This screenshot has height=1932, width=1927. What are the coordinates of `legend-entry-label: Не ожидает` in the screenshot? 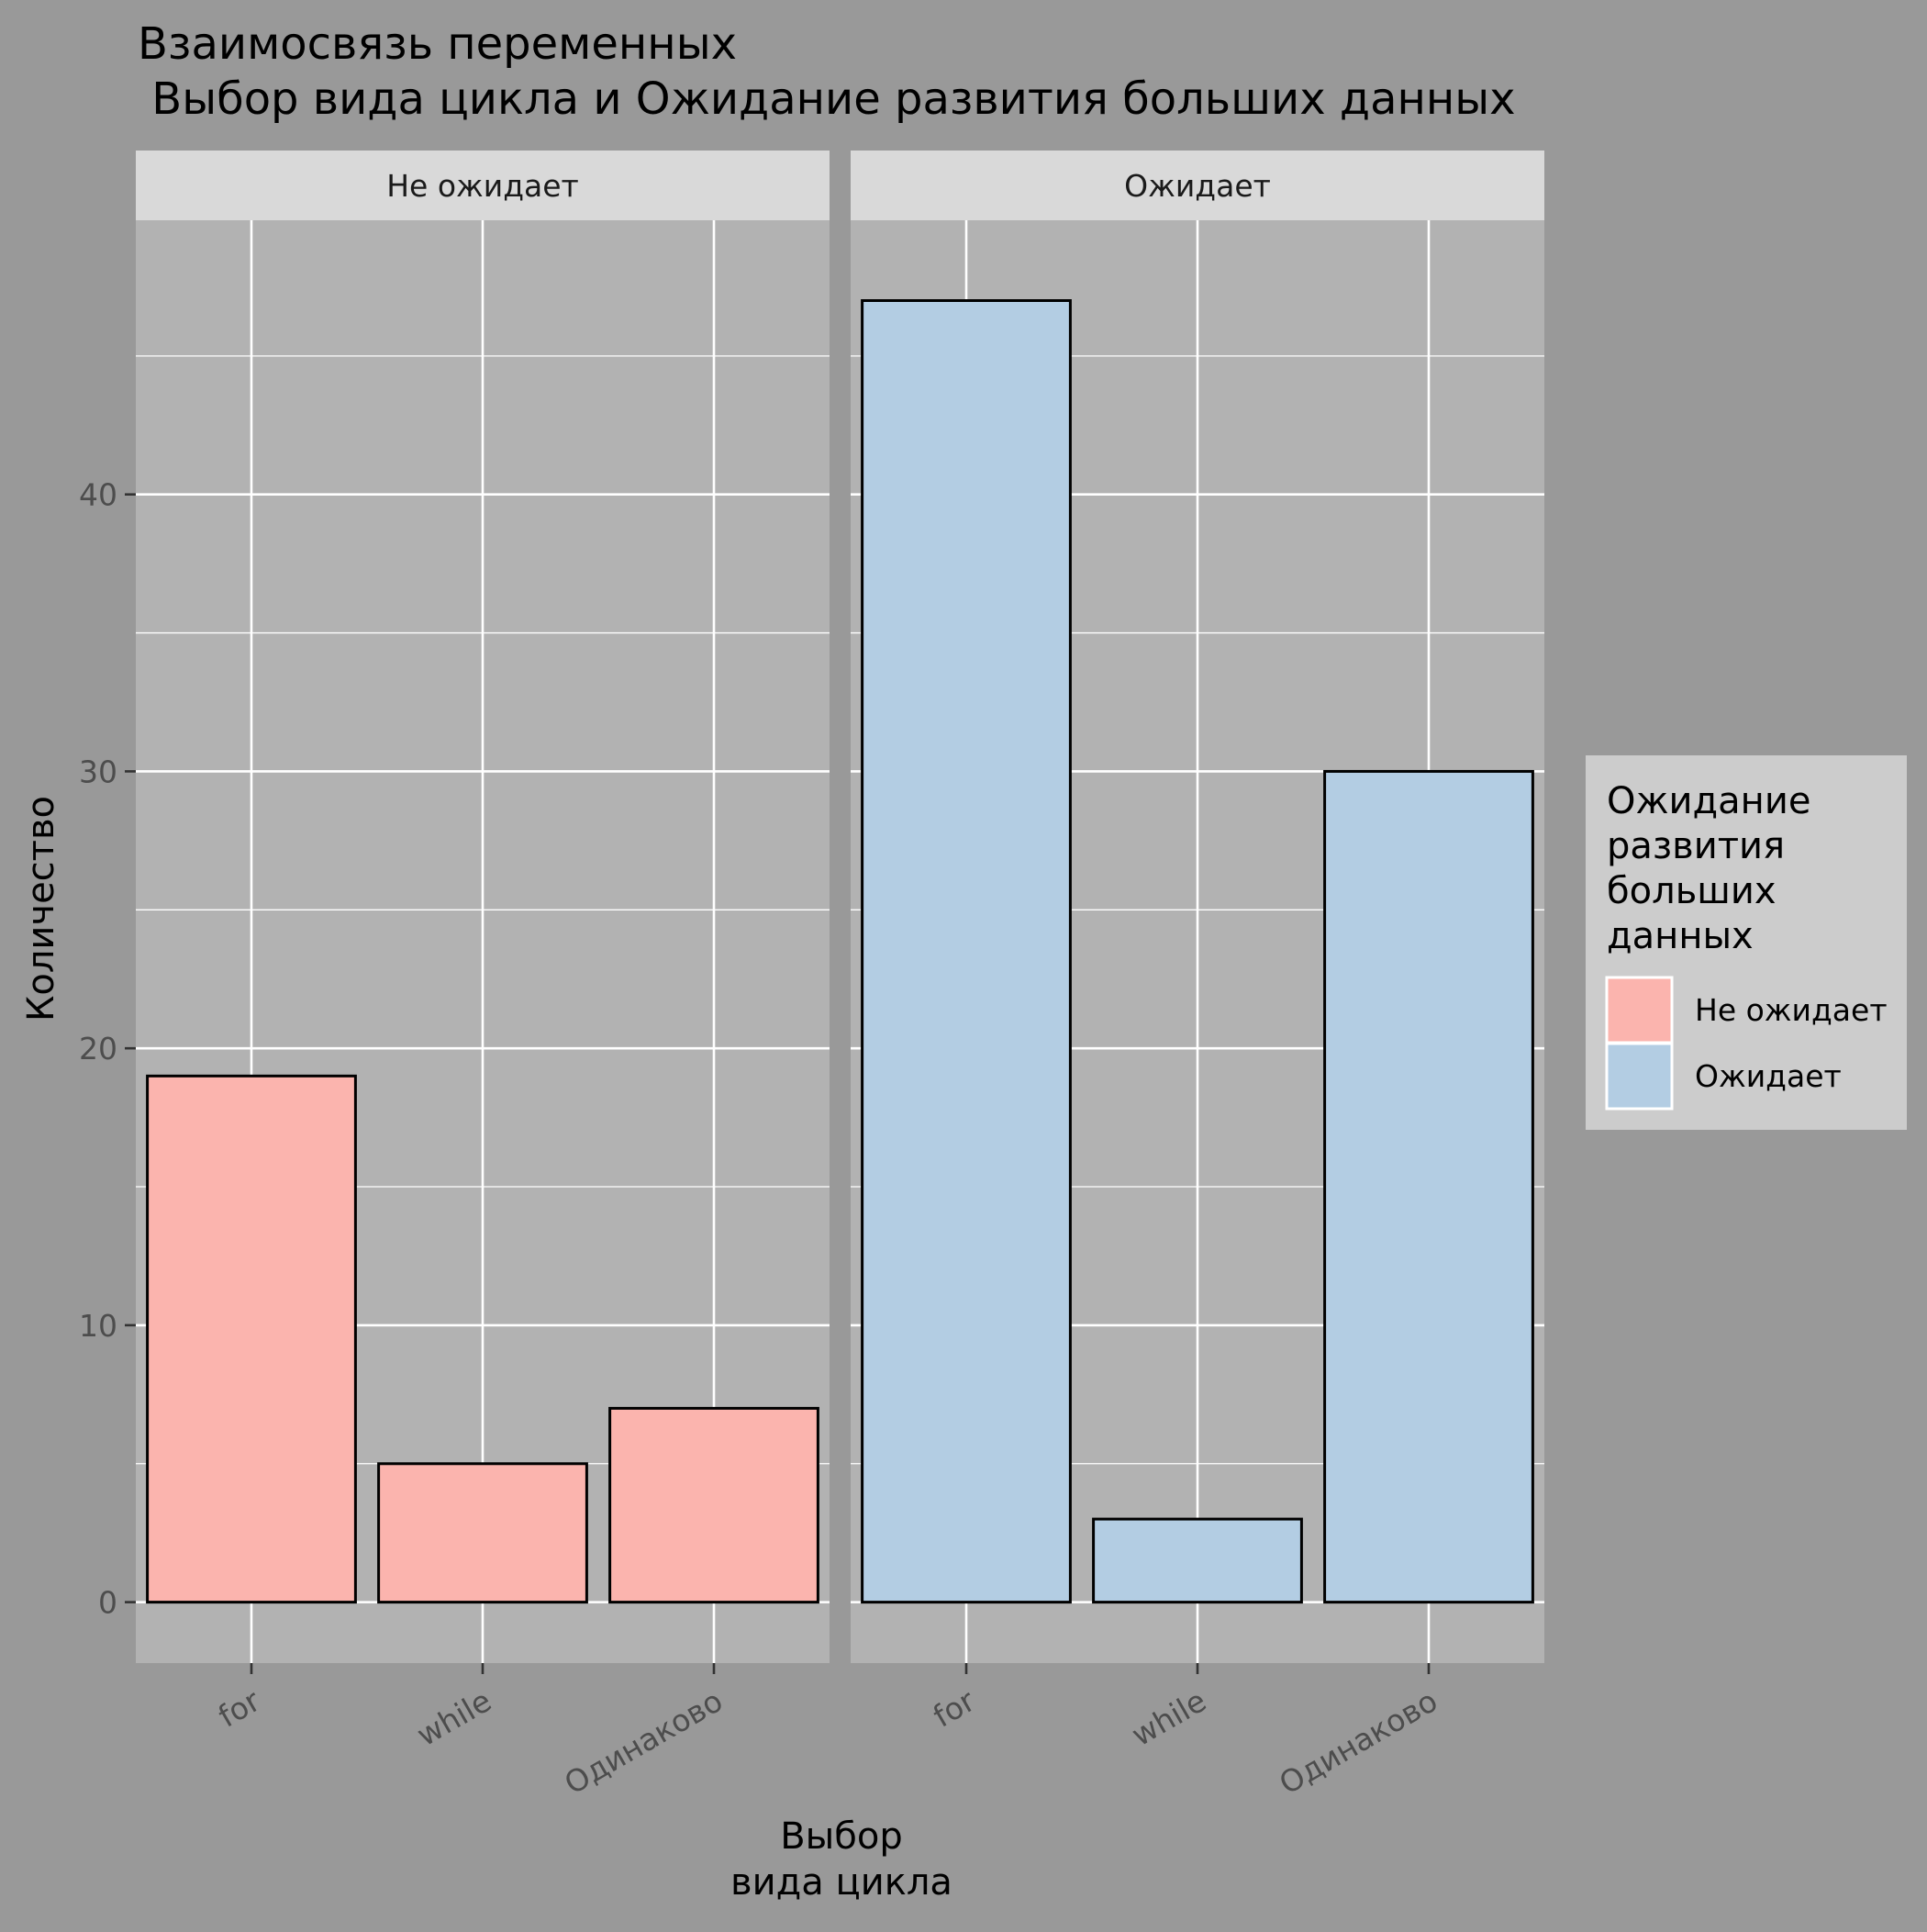 It's located at (1791, 1010).